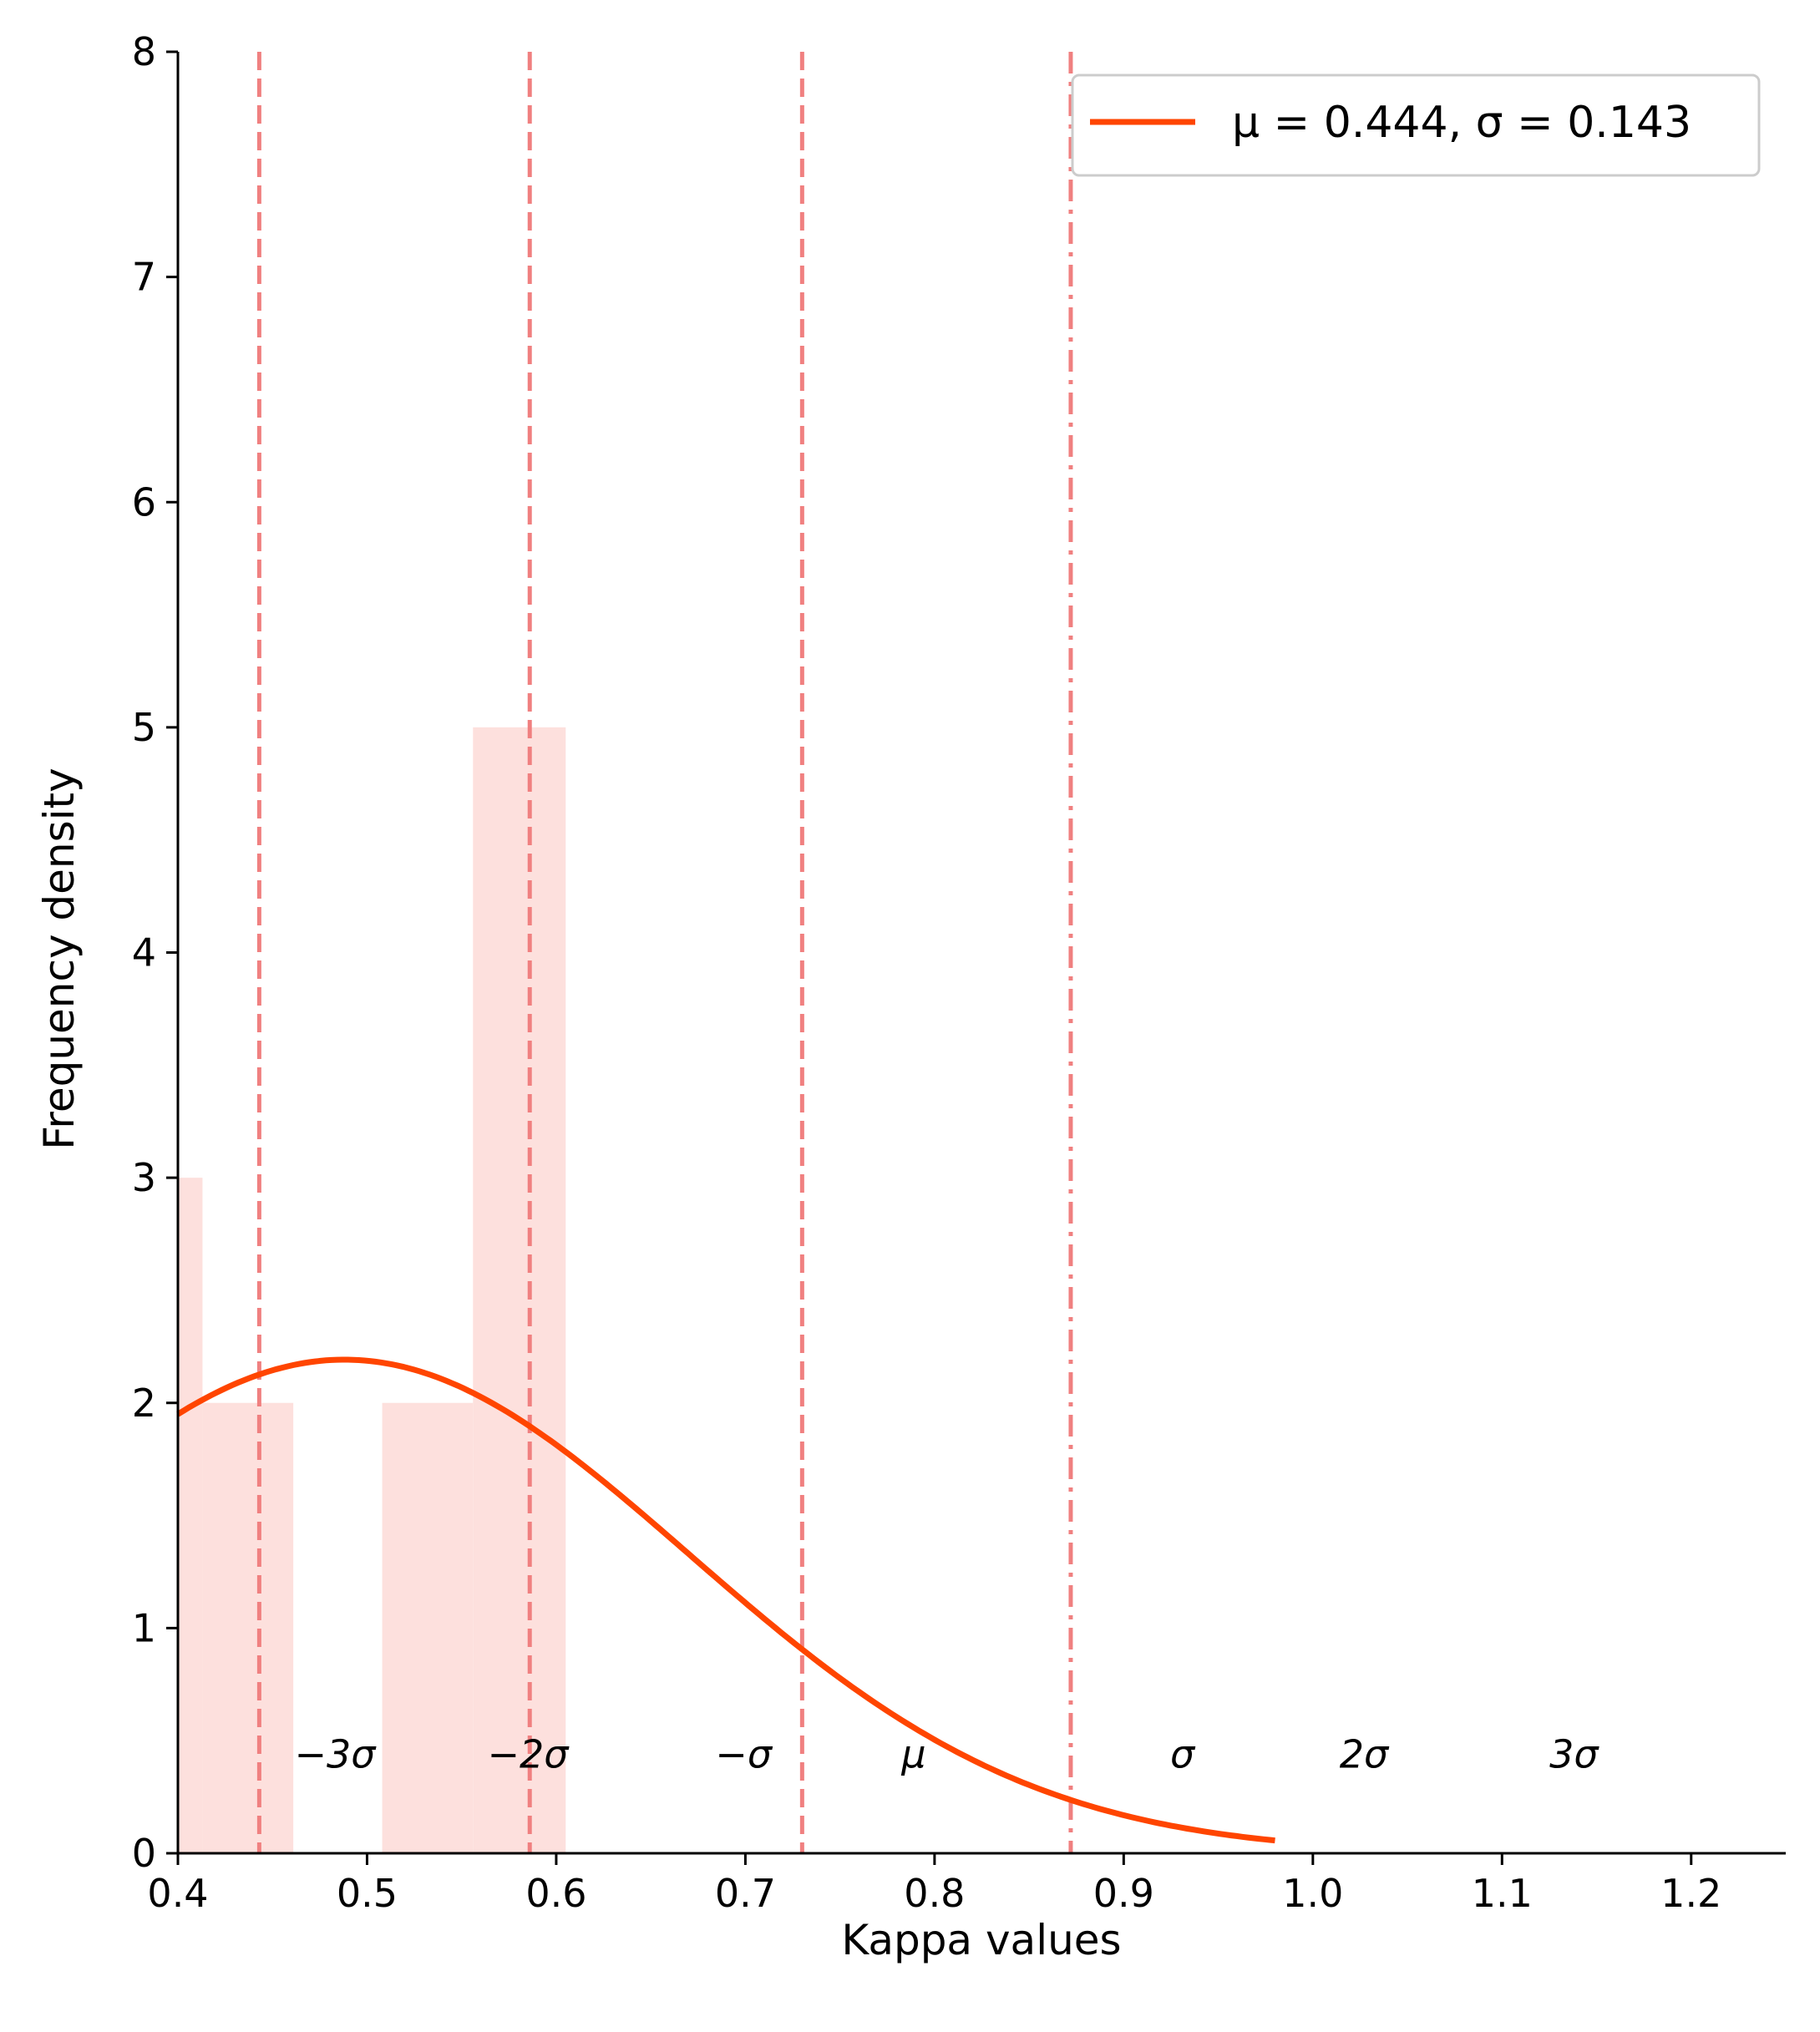 The width and height of the screenshot is (1820, 2032). I want to click on y-ticks: 0 1 2 3 4 5 6 7 8, so click(155, 952).